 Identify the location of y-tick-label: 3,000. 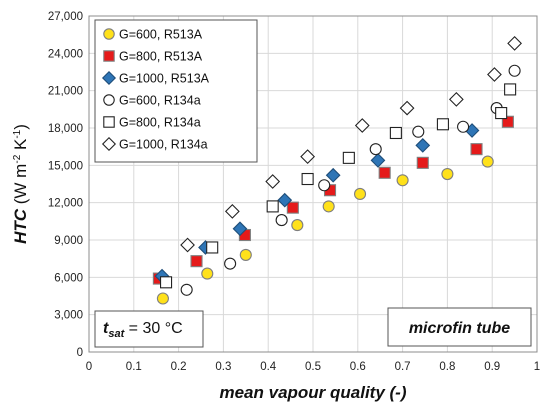
(68, 316).